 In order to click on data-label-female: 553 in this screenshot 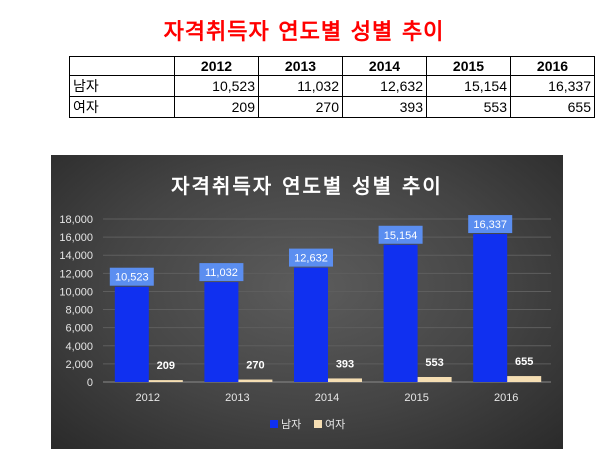, I will do `click(434, 363)`.